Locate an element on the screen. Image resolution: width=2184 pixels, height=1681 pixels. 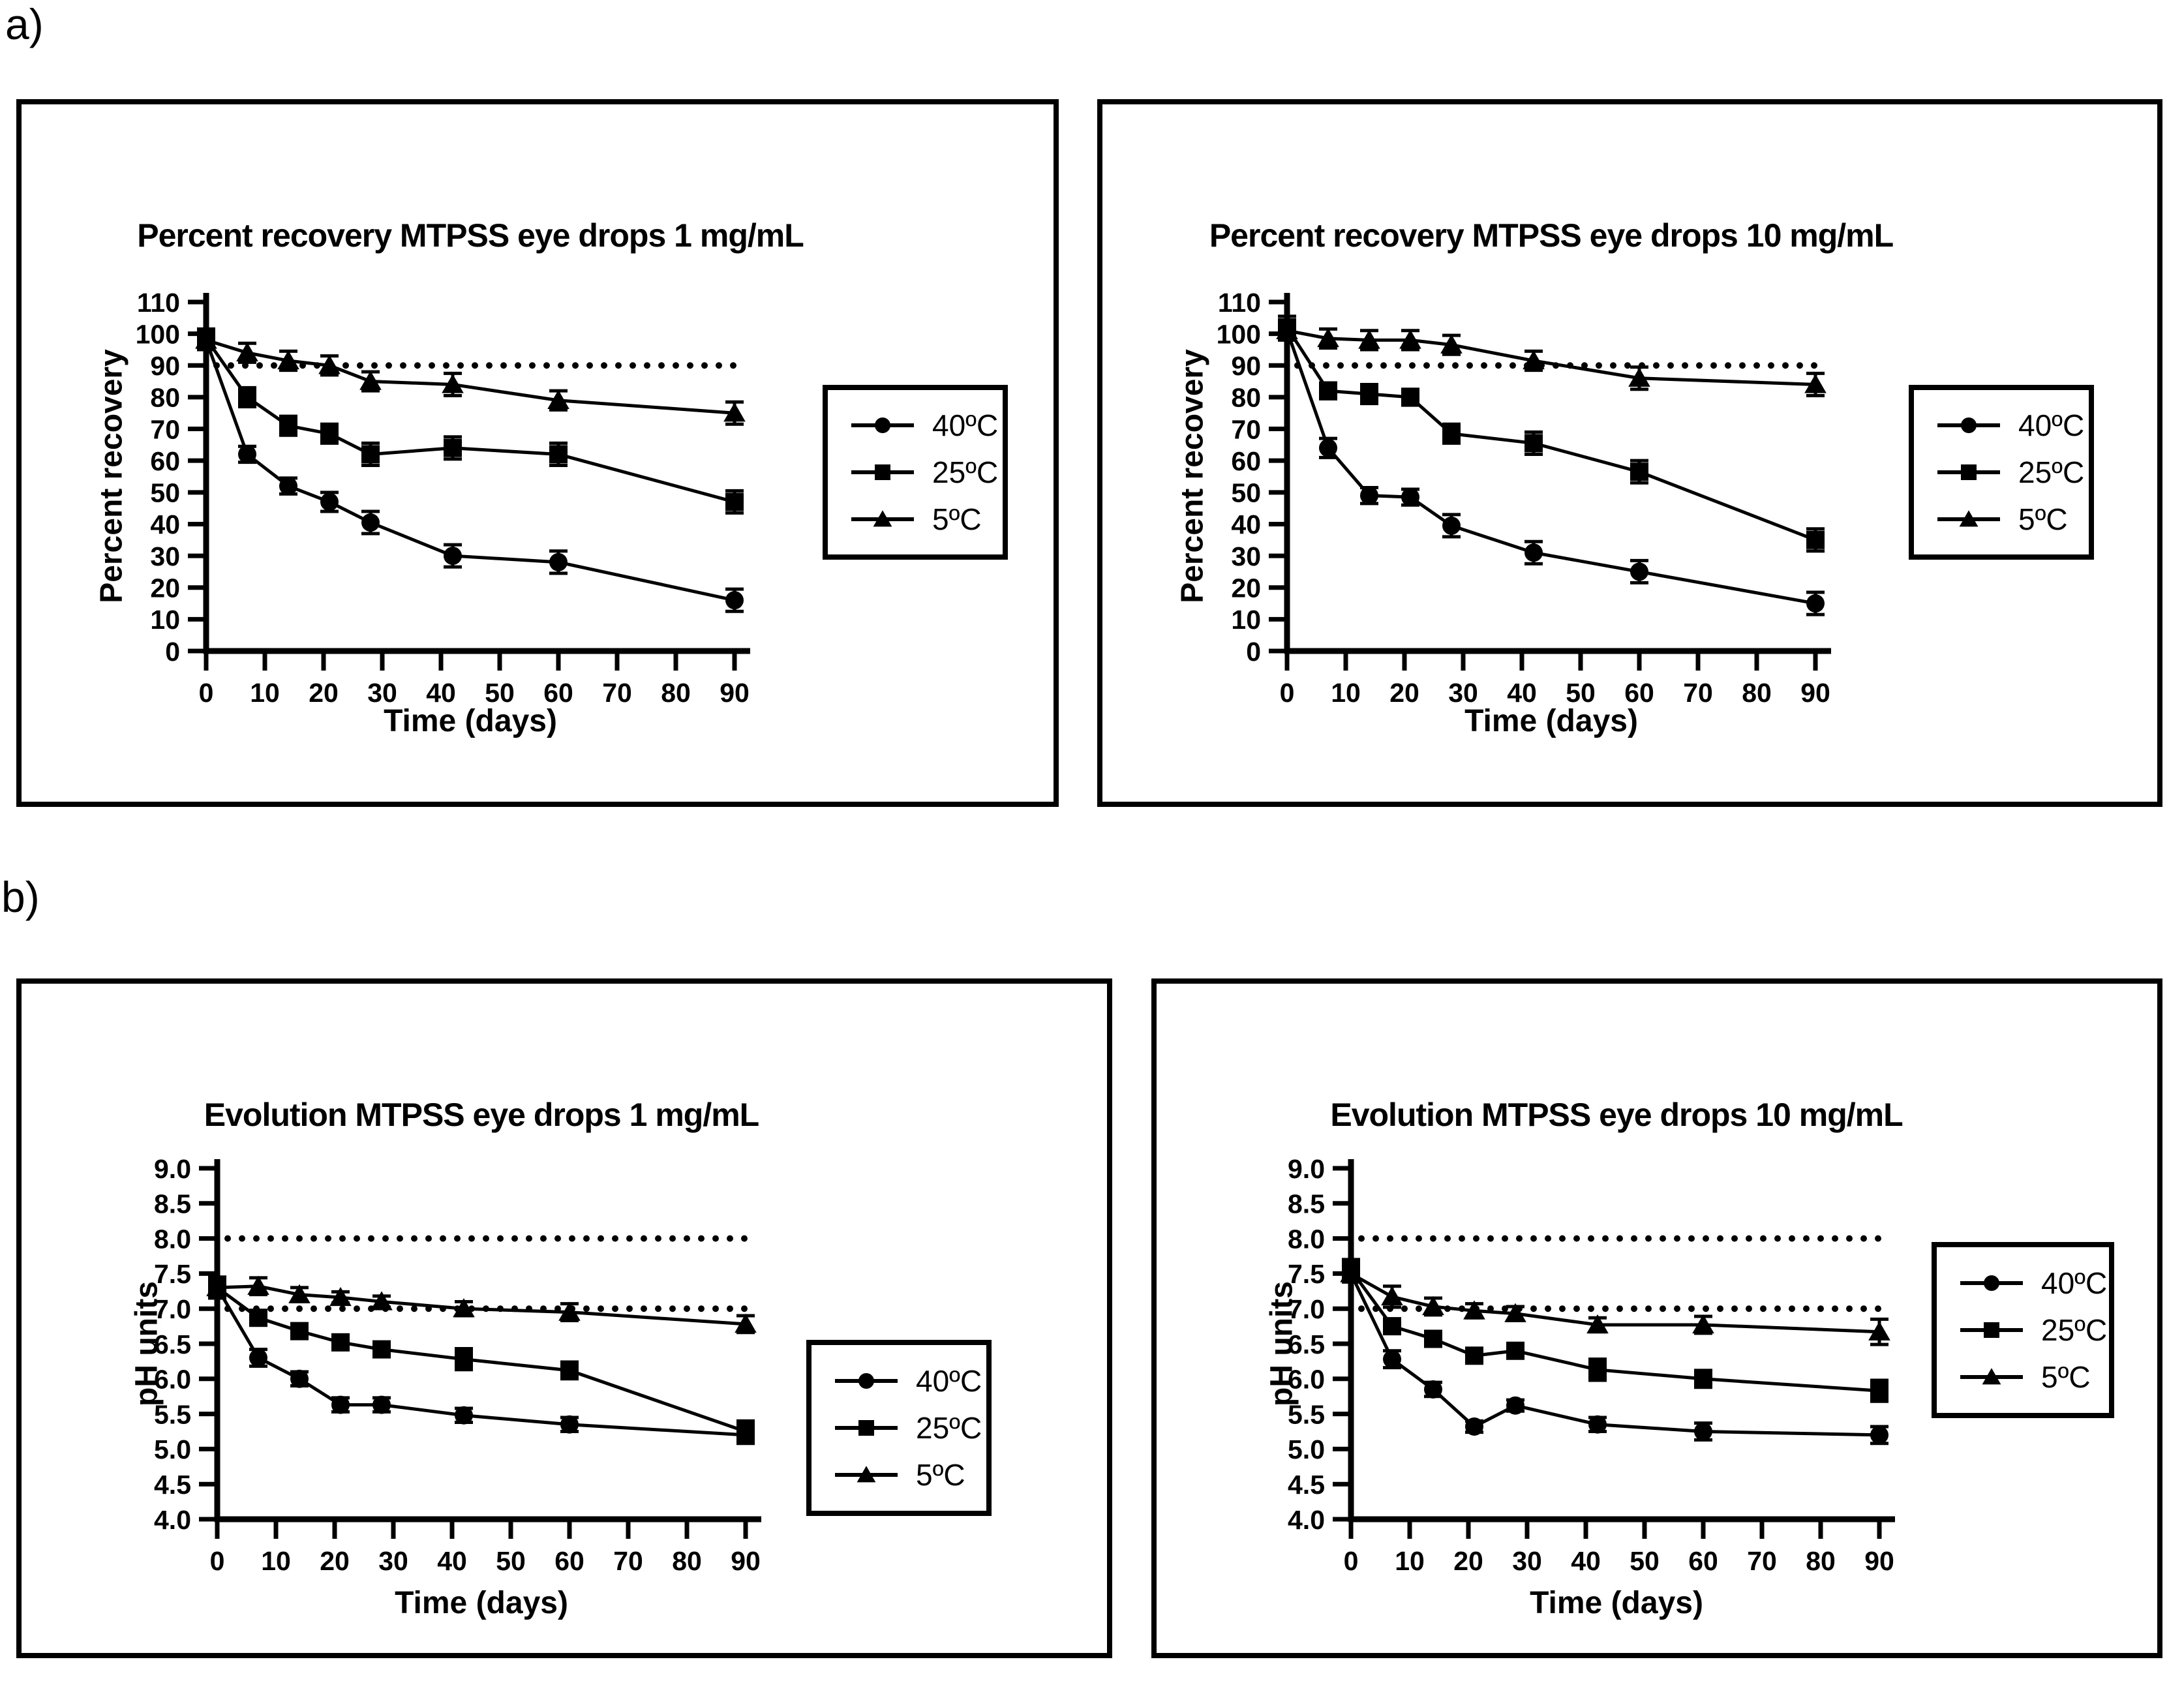
y-tick-label: 7.0 is located at coordinates (1307, 1309).